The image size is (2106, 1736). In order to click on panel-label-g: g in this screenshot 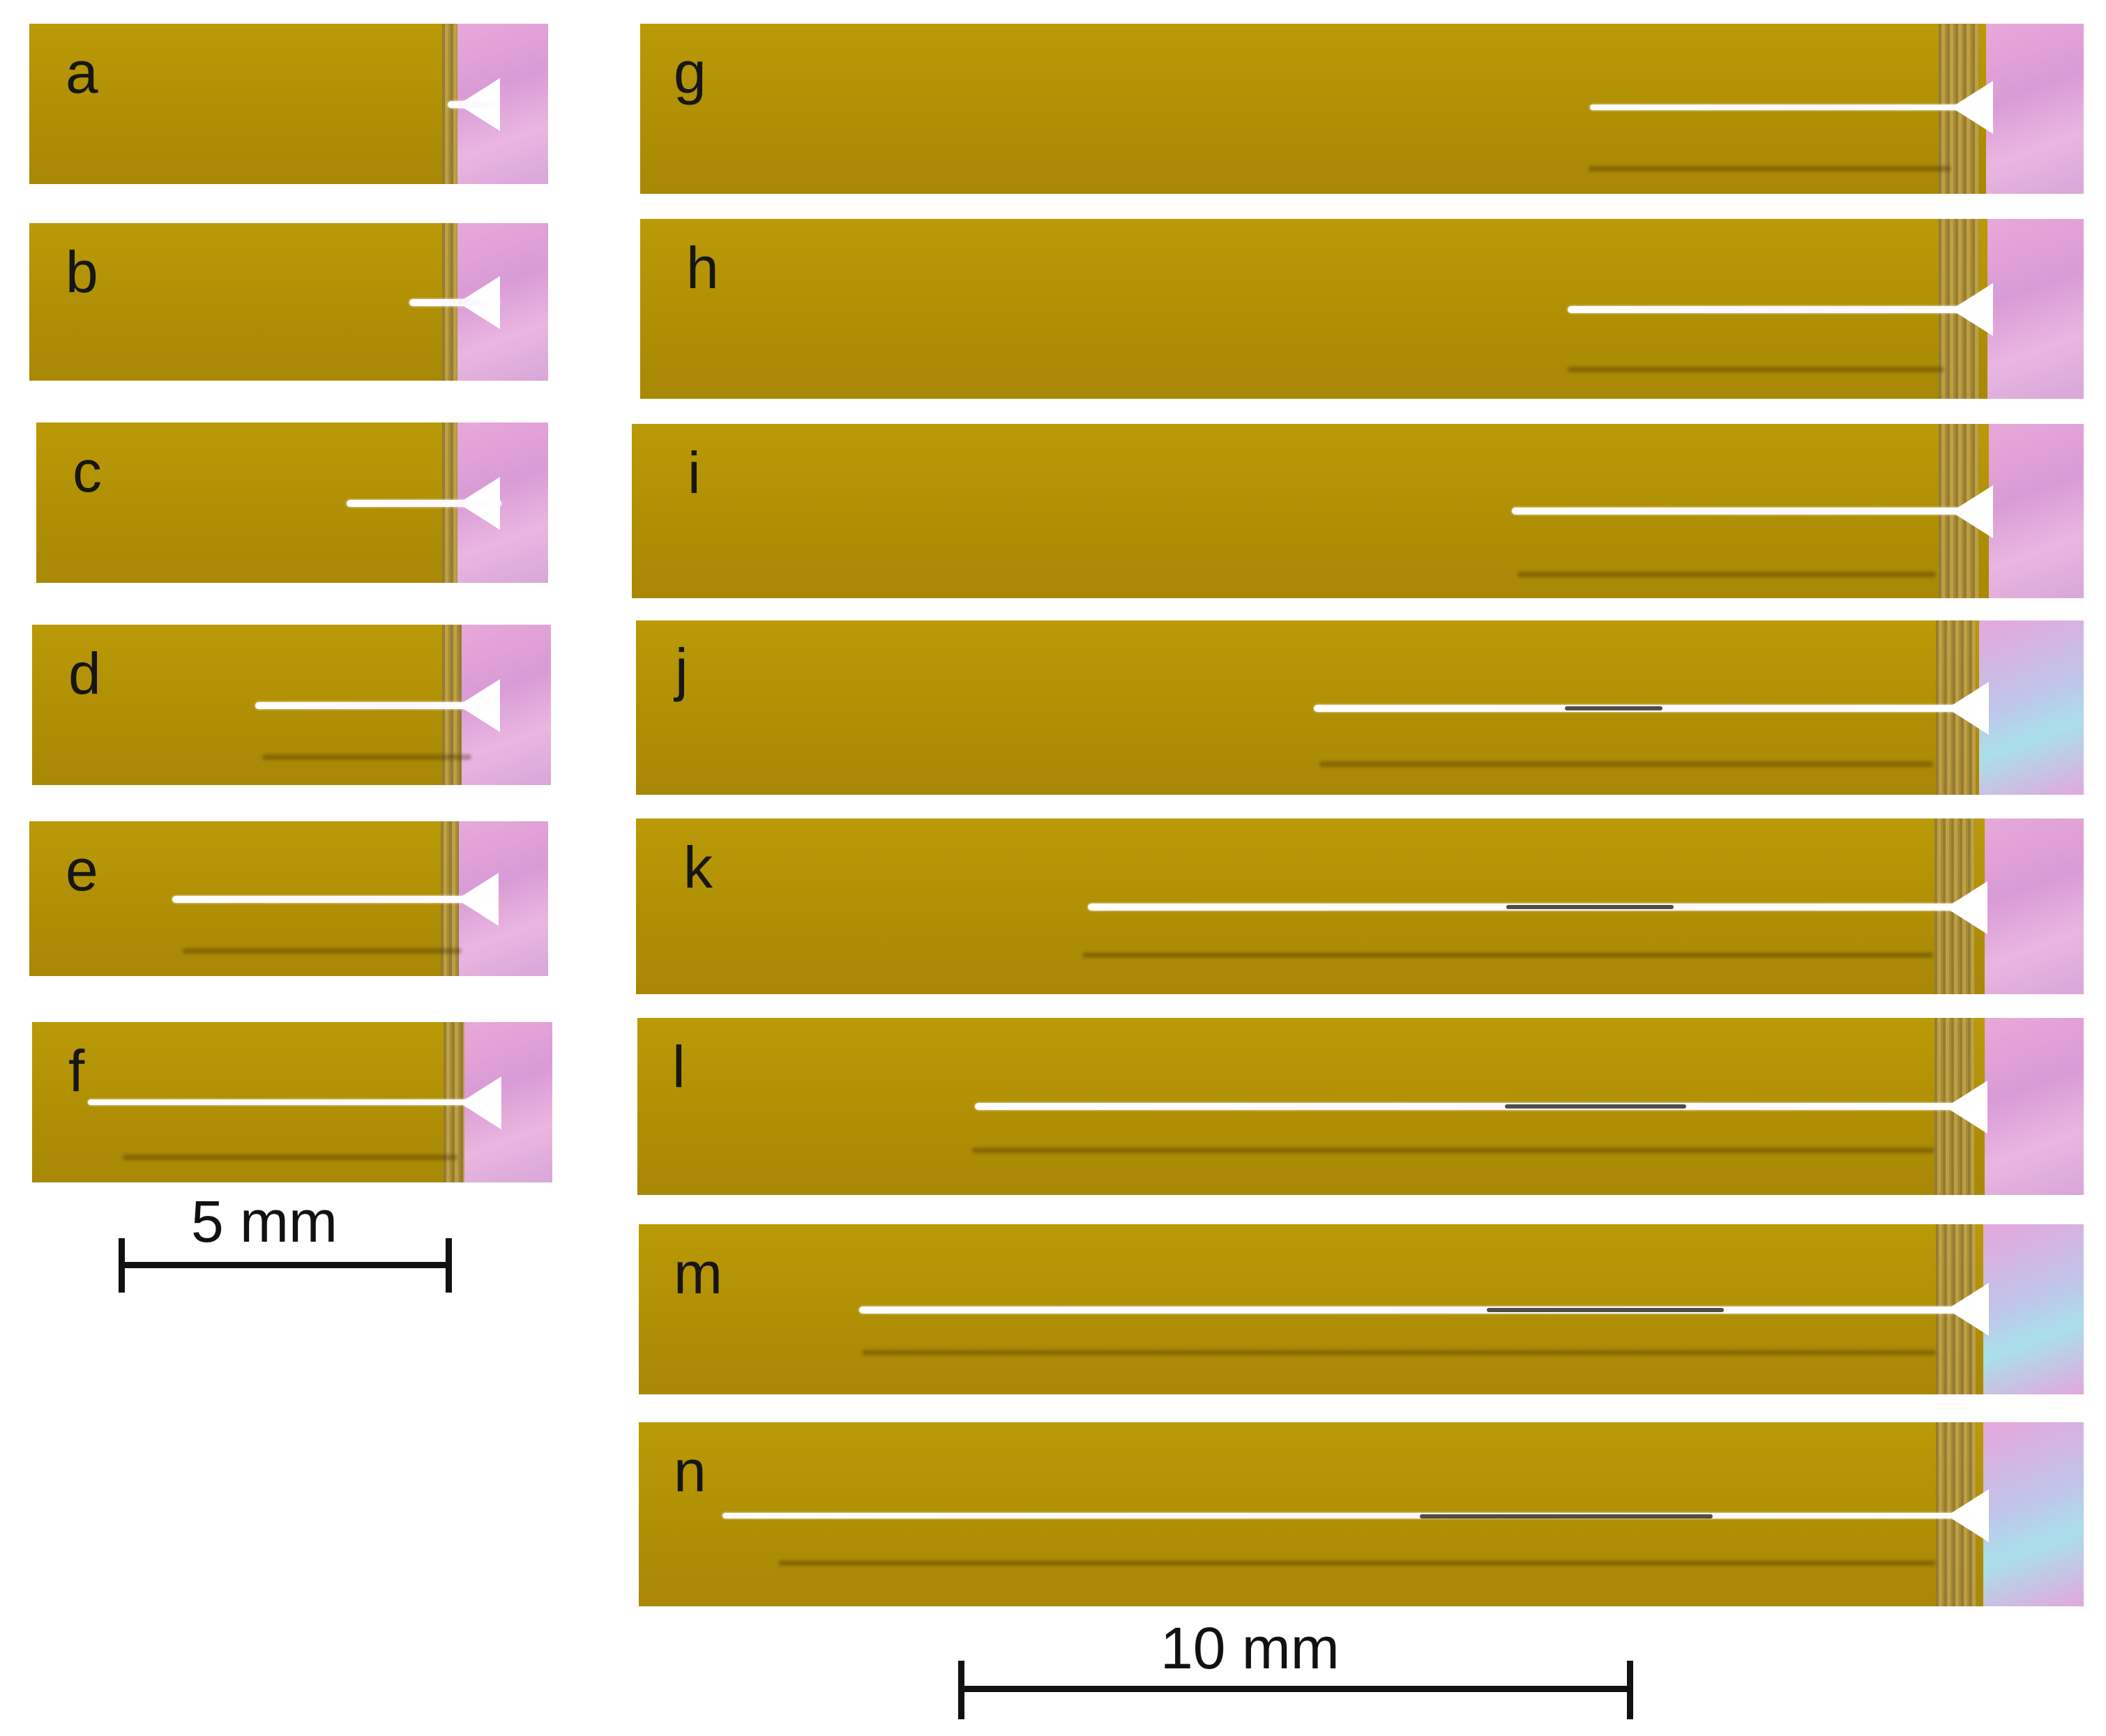, I will do `click(690, 73)`.